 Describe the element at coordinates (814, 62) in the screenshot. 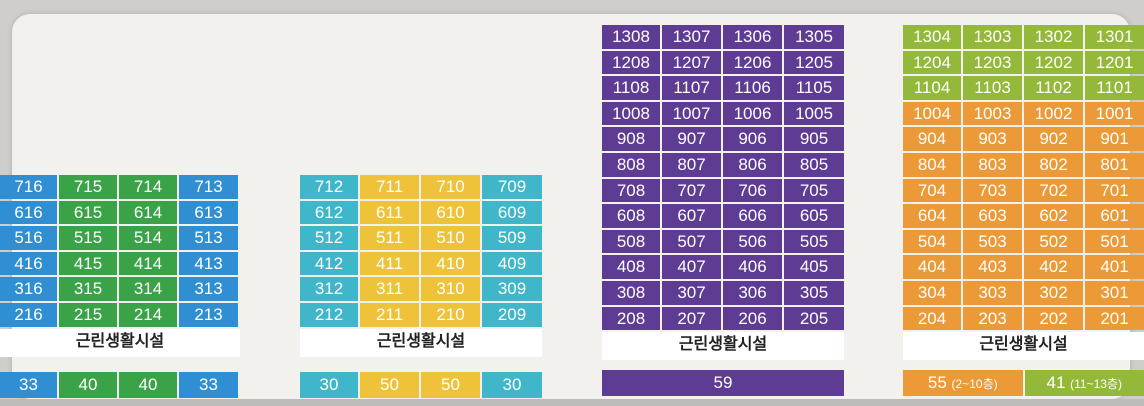

I see `unit-cell: 1205` at that location.